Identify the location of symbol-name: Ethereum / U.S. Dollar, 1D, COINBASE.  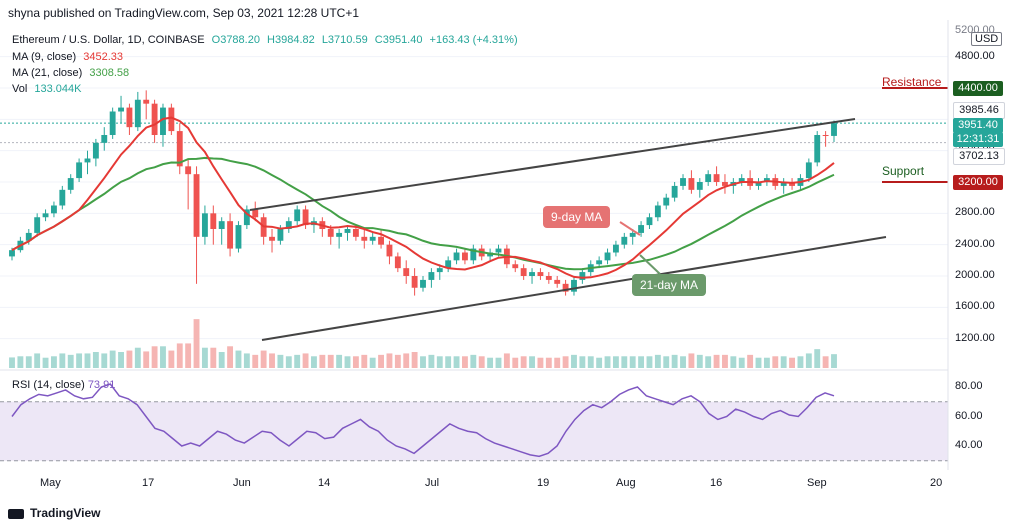
(108, 40).